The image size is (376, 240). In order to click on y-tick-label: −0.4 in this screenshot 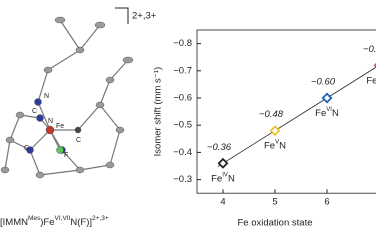, I will do `click(182, 152)`.